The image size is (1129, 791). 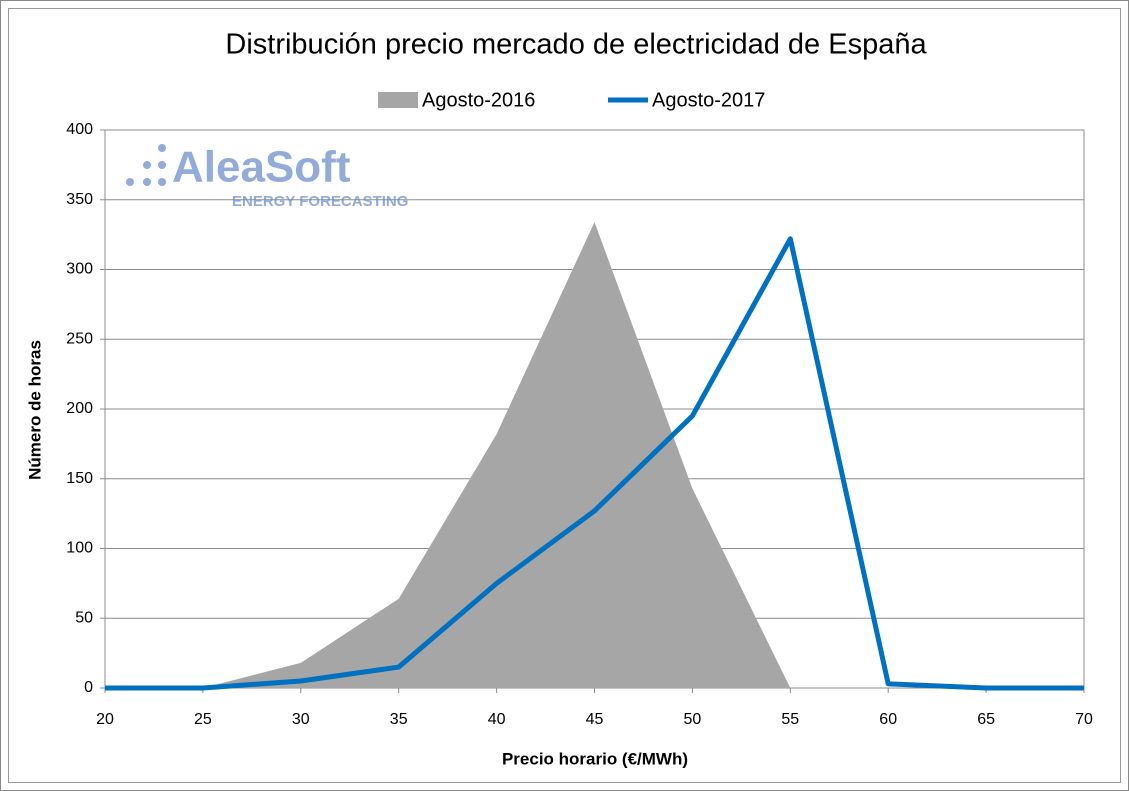 What do you see at coordinates (34, 410) in the screenshot?
I see `y-axis-label: Número de horas` at bounding box center [34, 410].